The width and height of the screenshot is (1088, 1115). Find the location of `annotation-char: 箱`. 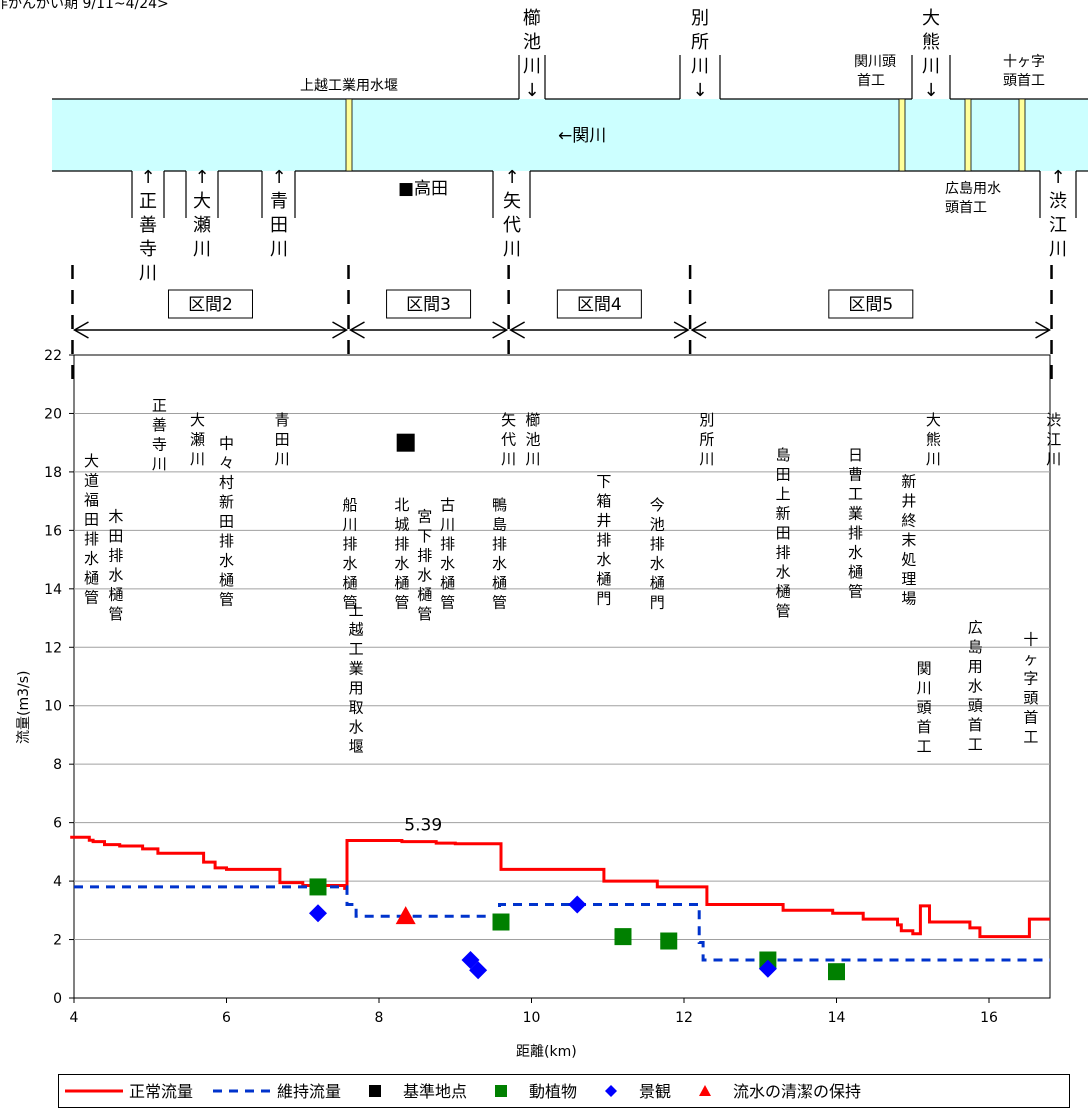

annotation-char: 箱 is located at coordinates (603, 501).